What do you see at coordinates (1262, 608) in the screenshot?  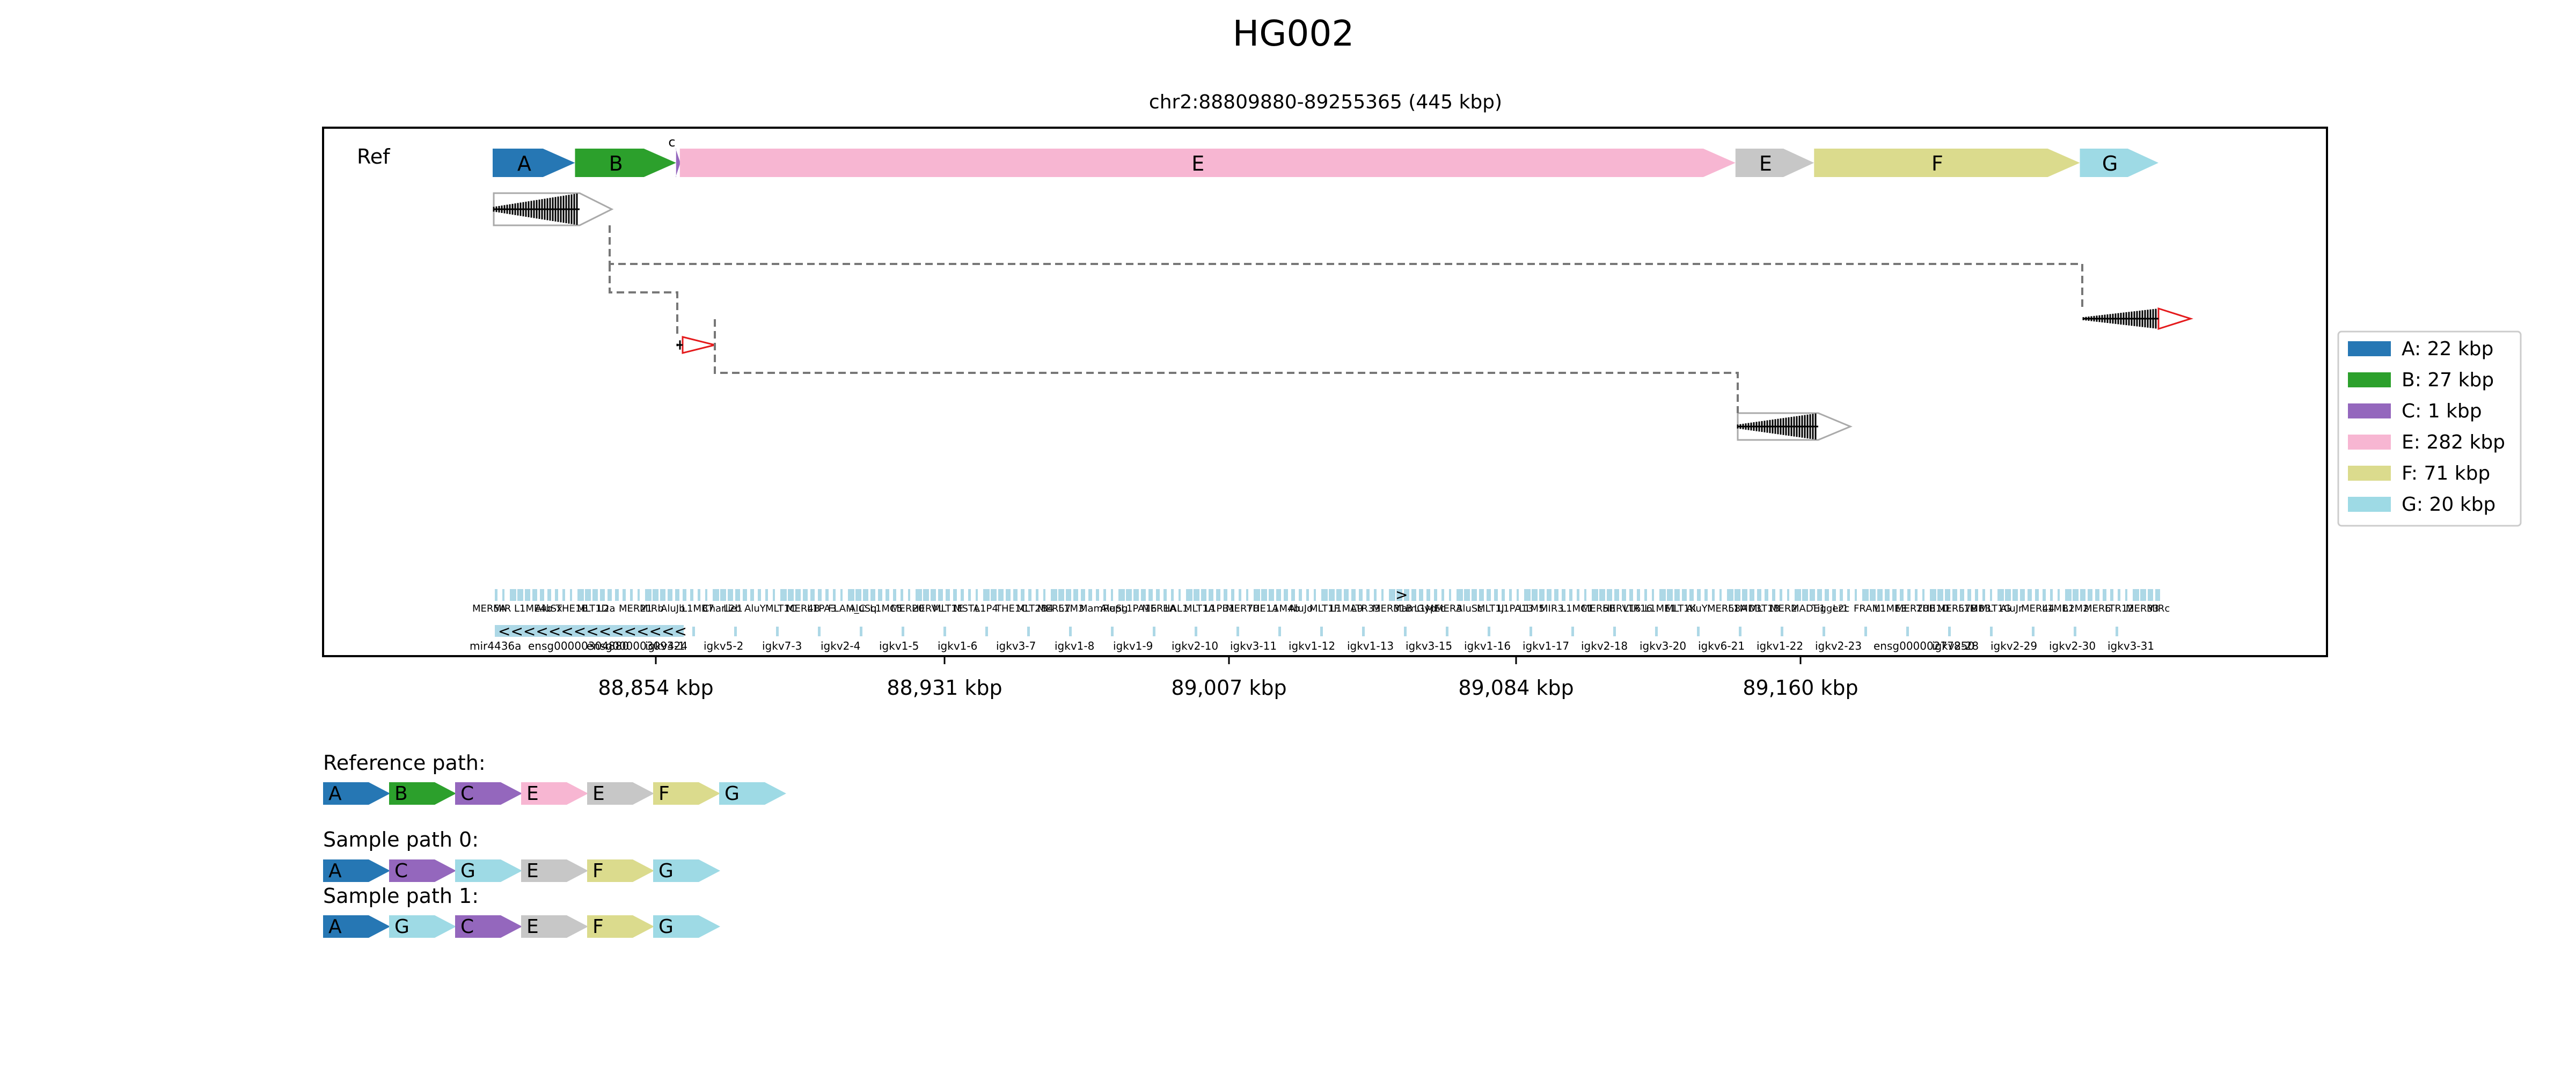 I see `repeat-label: THE1A` at bounding box center [1262, 608].